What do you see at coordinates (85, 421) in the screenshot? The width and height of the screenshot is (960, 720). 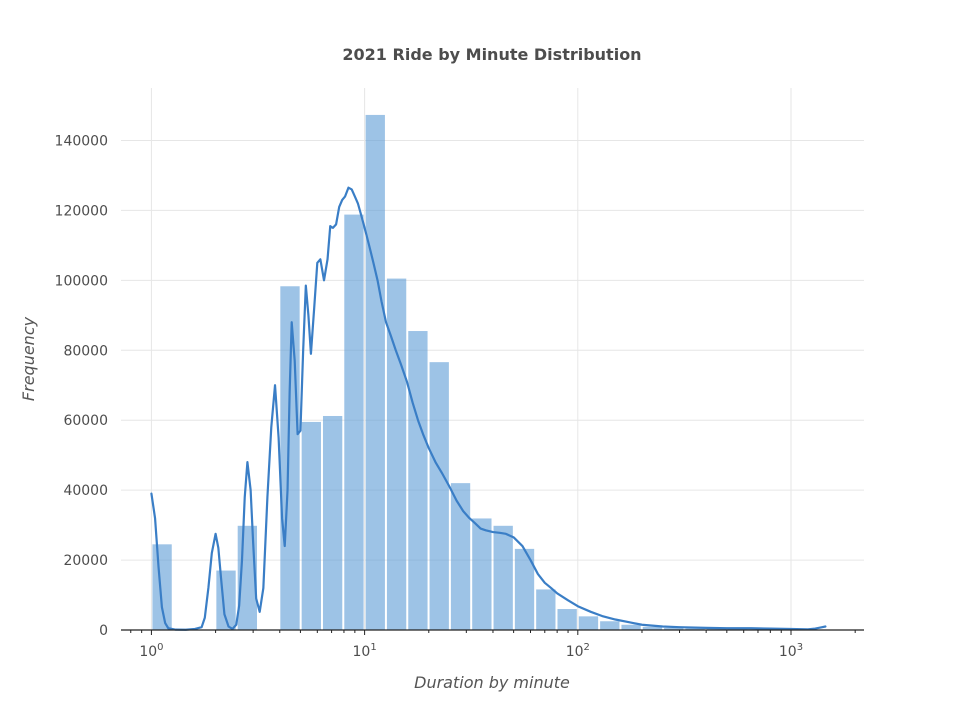 I see `y-tick-label: 60000` at bounding box center [85, 421].